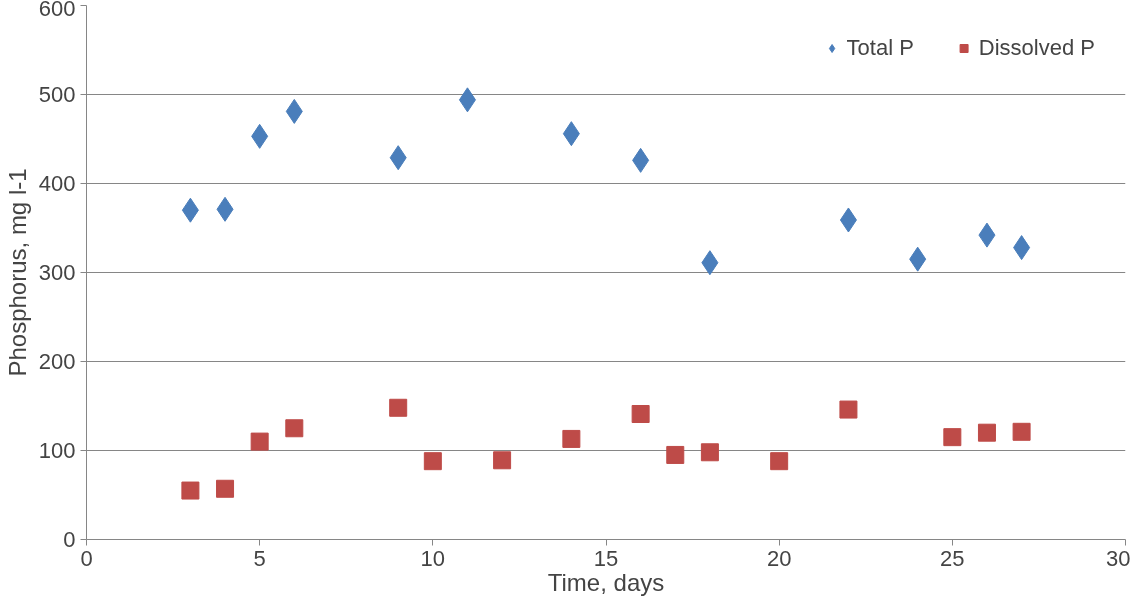  What do you see at coordinates (779, 558) in the screenshot?
I see `x-tick-label: 20` at bounding box center [779, 558].